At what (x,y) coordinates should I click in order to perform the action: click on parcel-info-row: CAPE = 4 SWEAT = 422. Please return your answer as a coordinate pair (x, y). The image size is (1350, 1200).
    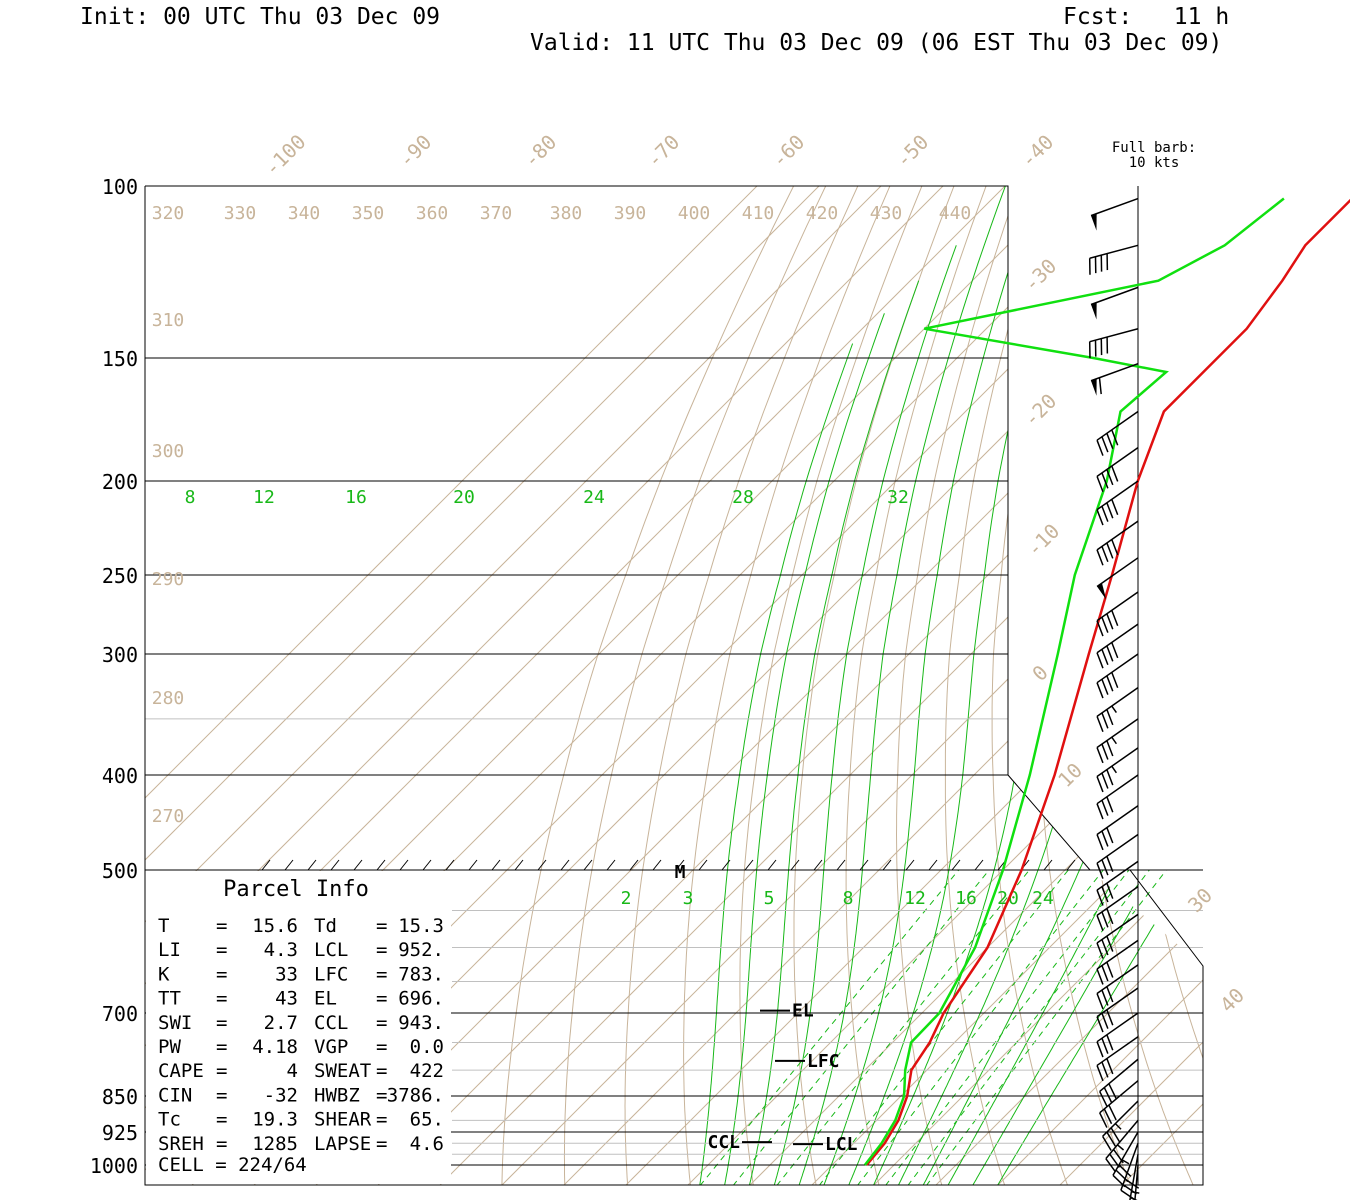
    Looking at the image, I should click on (301, 1071).